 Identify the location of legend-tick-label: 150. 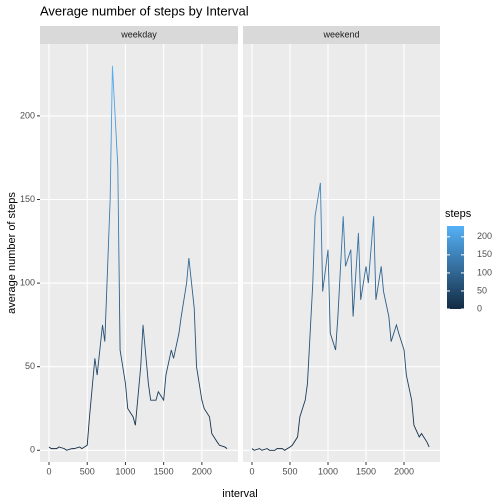
(484, 254).